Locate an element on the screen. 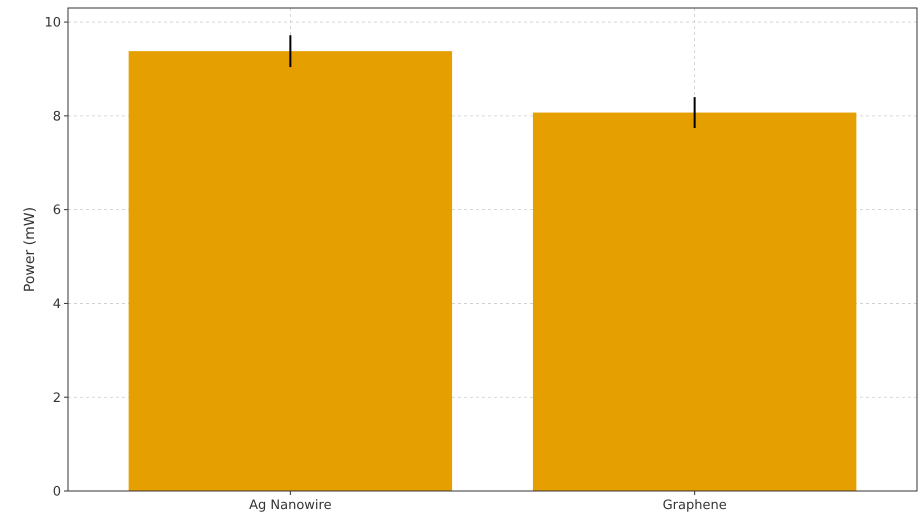  y-axis-title: Power (mW) is located at coordinates (30, 249).